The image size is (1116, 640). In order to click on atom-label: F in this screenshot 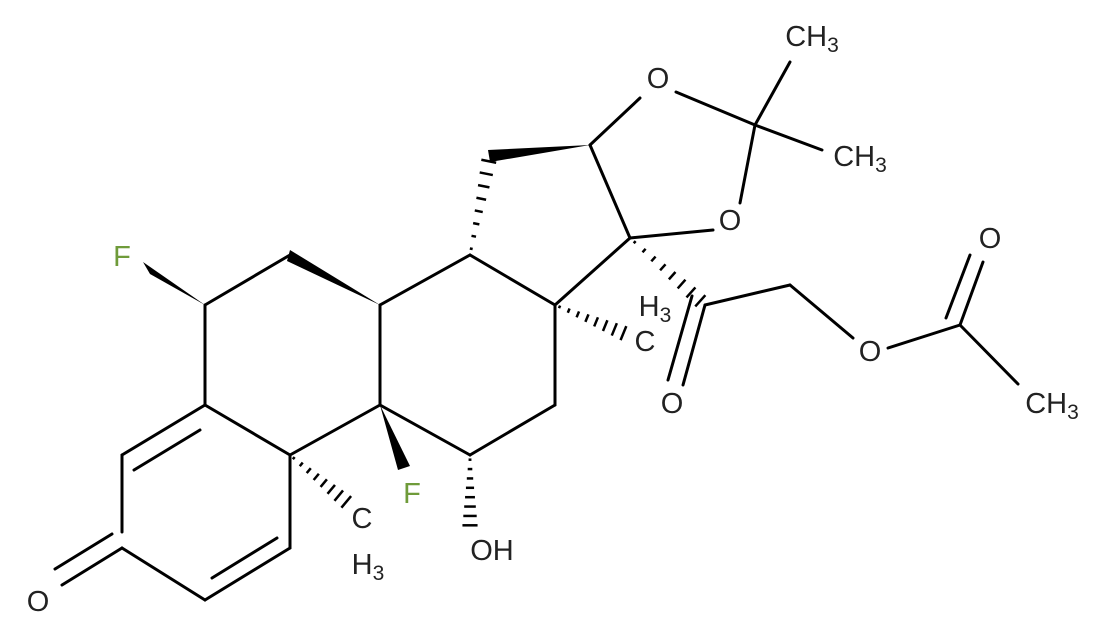, I will do `click(122, 257)`.